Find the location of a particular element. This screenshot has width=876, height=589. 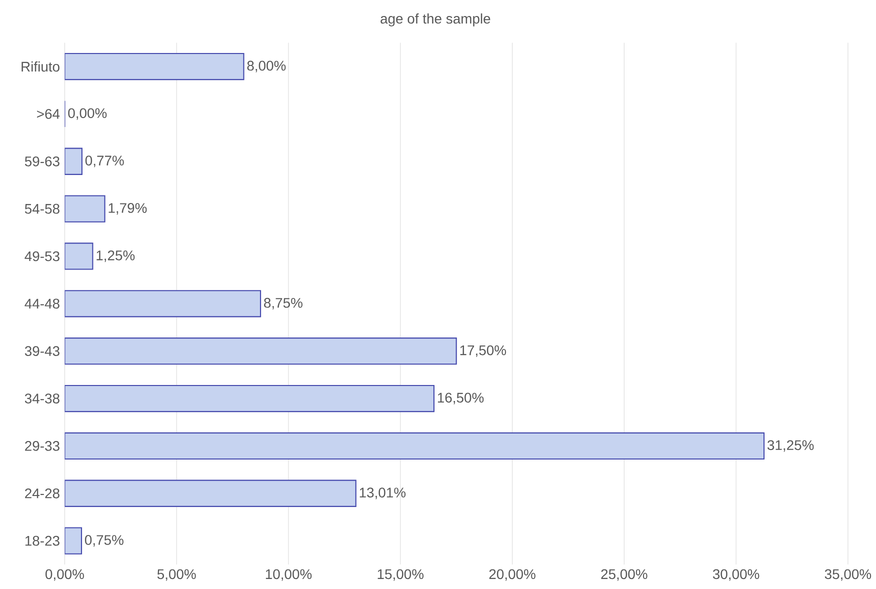

x-tick-label: 5,00% is located at coordinates (176, 575).